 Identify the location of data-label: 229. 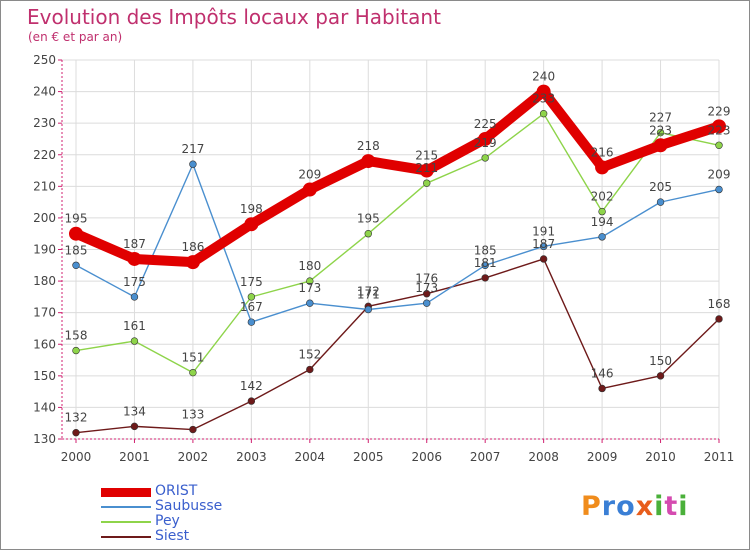
(719, 111).